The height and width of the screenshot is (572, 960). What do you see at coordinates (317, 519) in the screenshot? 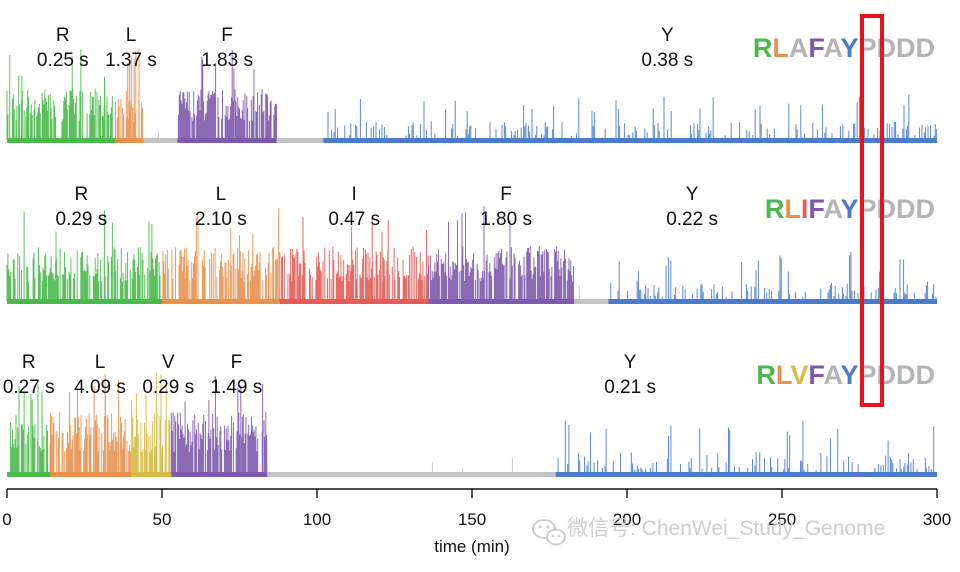
I see `x-tick-label: 100` at bounding box center [317, 519].